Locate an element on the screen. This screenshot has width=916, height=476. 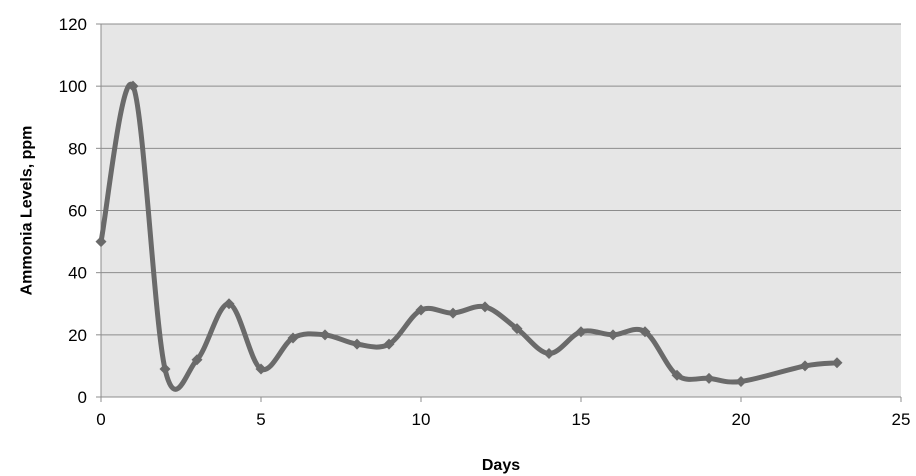
x-tick-label-0: 0 is located at coordinates (100, 419).